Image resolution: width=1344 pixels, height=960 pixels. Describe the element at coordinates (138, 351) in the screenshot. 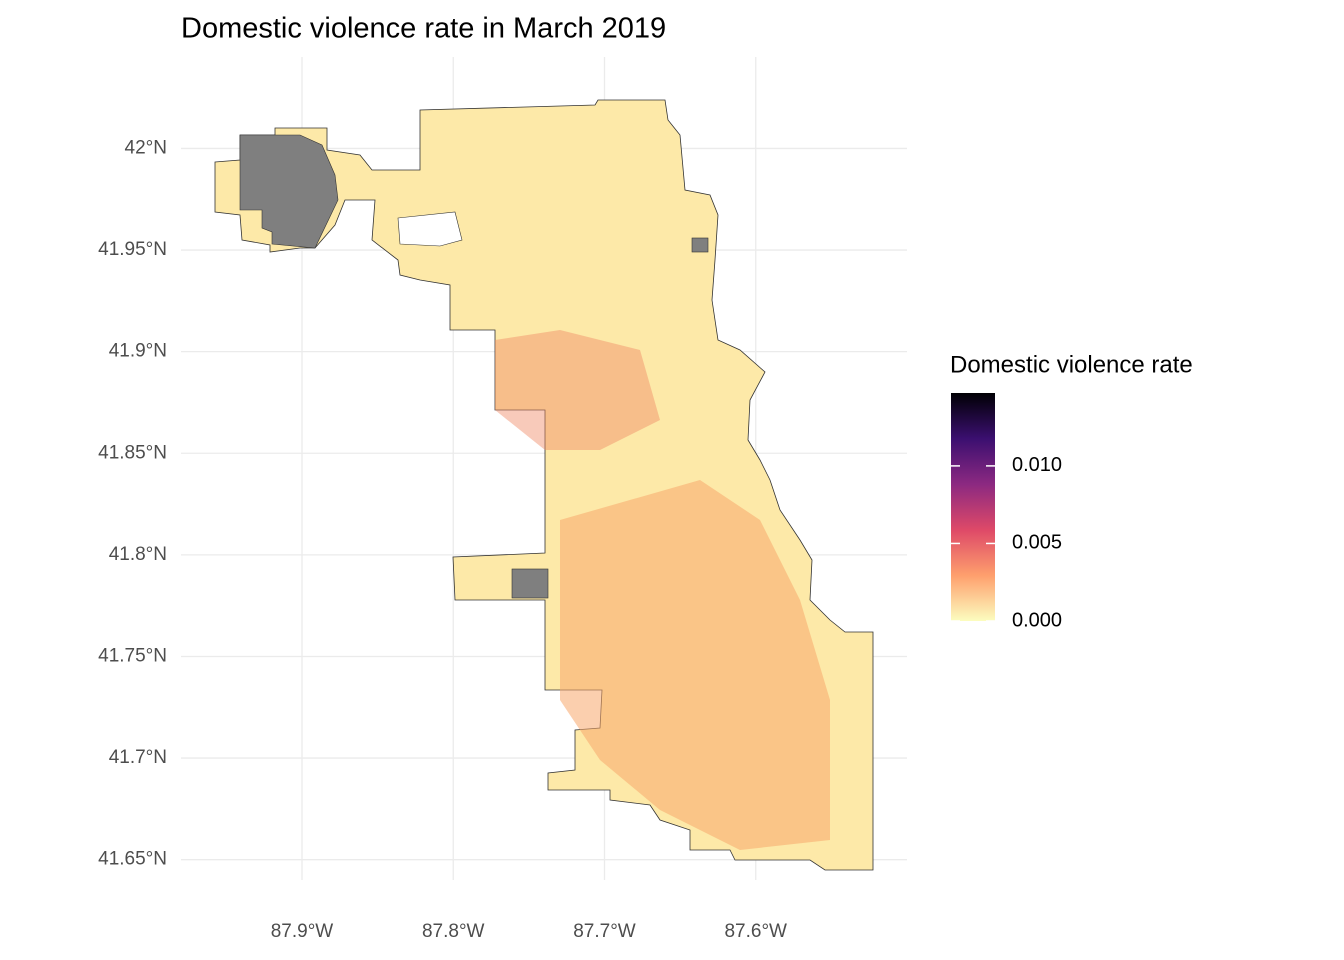

I see `y-tick-label: 41.9°N` at that location.